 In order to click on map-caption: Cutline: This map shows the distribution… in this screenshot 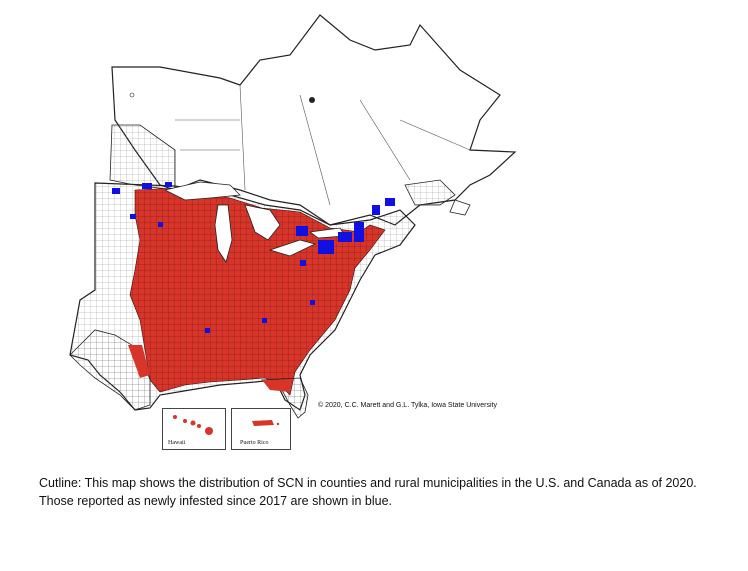, I will do `click(389, 492)`.